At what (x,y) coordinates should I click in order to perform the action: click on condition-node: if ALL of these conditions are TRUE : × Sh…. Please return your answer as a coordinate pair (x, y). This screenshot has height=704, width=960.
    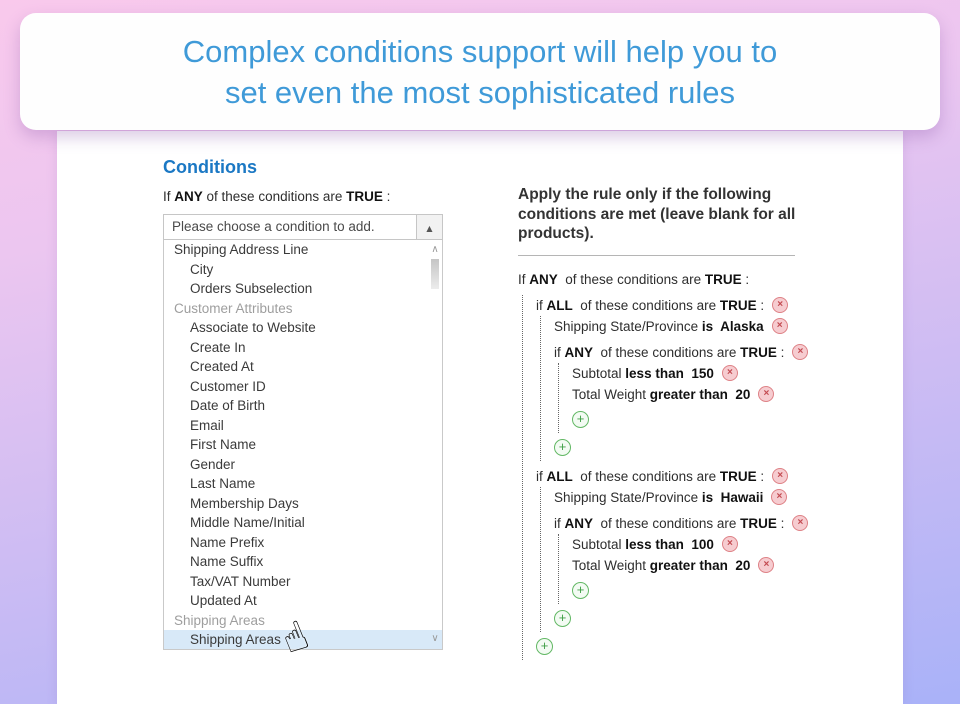
    Looking at the image, I should click on (678, 378).